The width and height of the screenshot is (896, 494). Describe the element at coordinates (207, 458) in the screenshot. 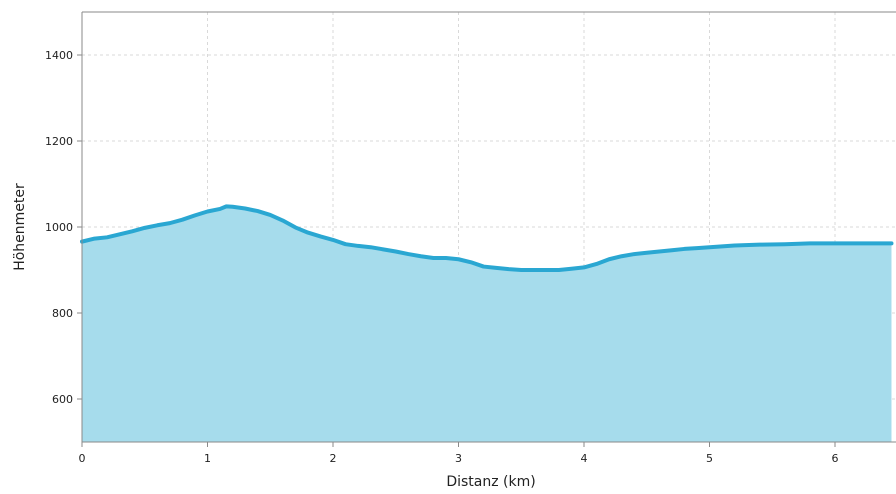

I see `x-tick-label: 1` at that location.